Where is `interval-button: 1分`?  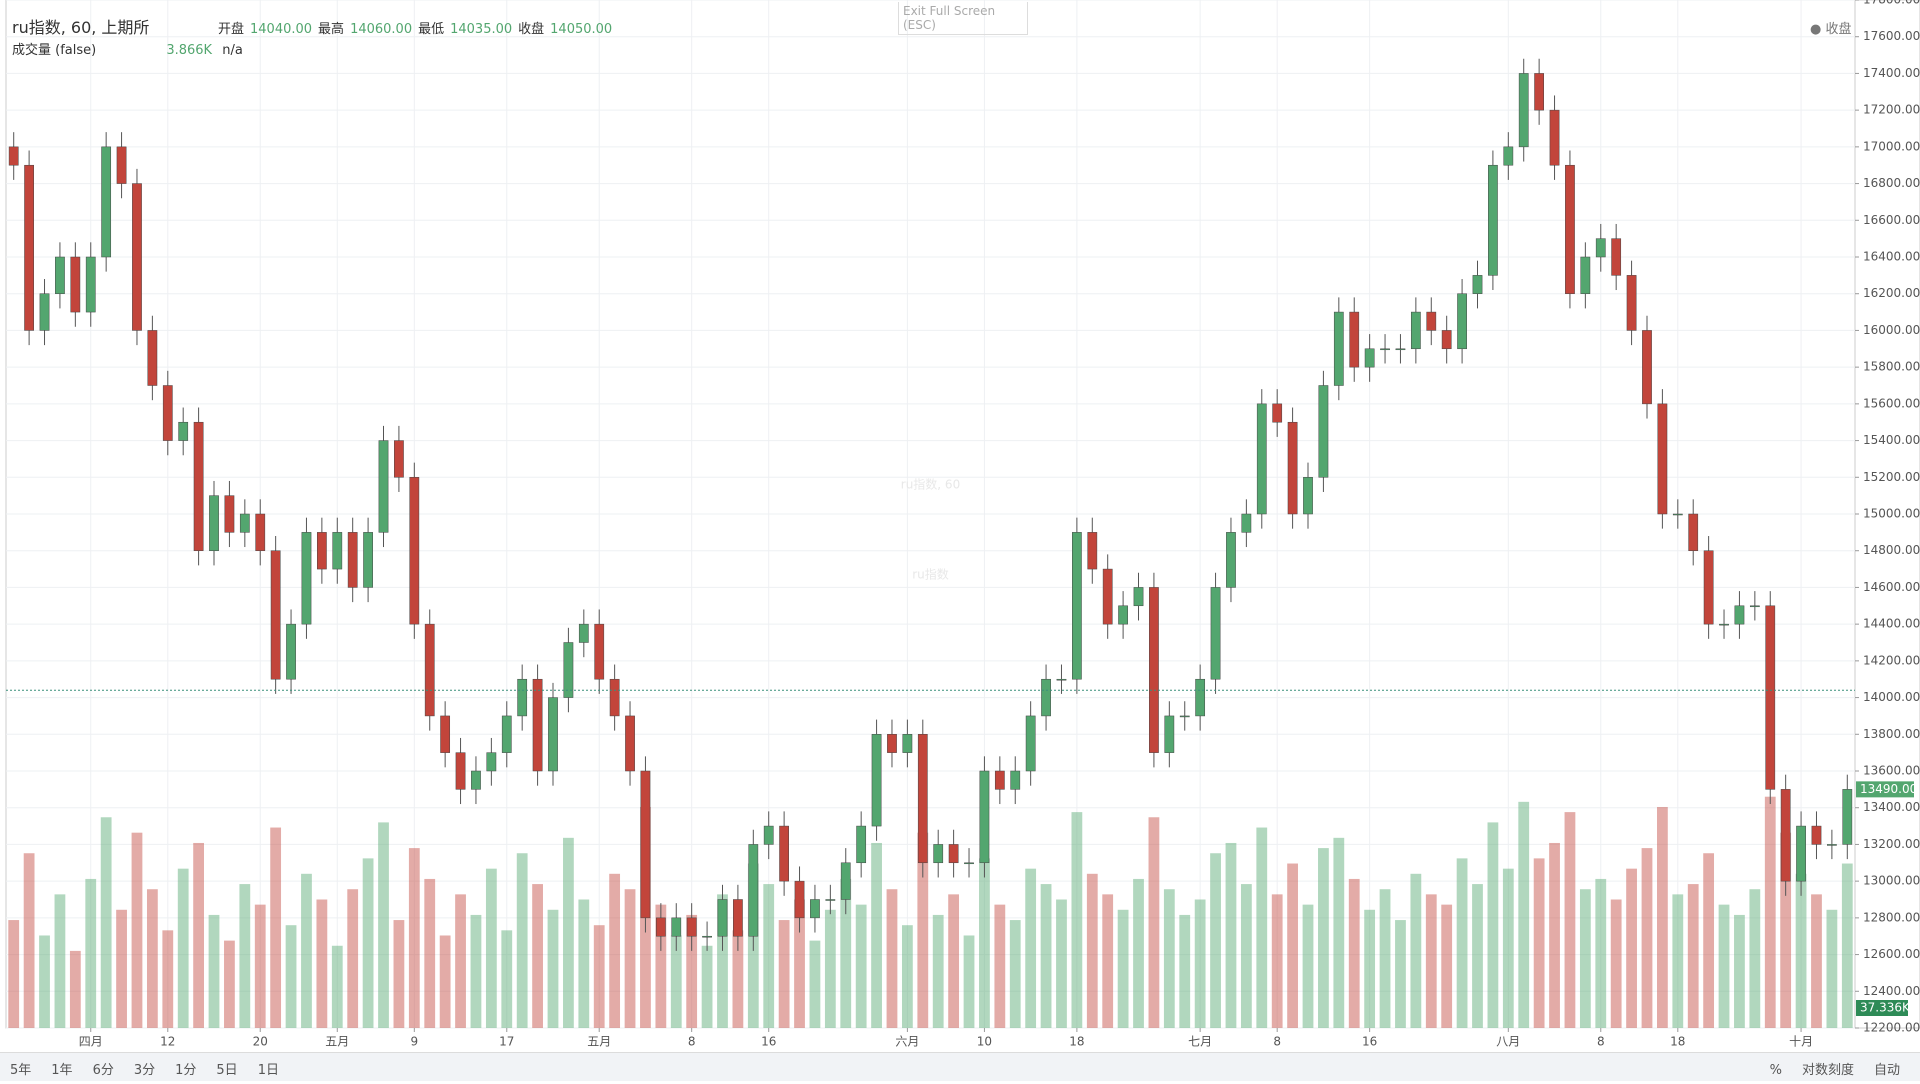
interval-button: 1分 is located at coordinates (186, 1070).